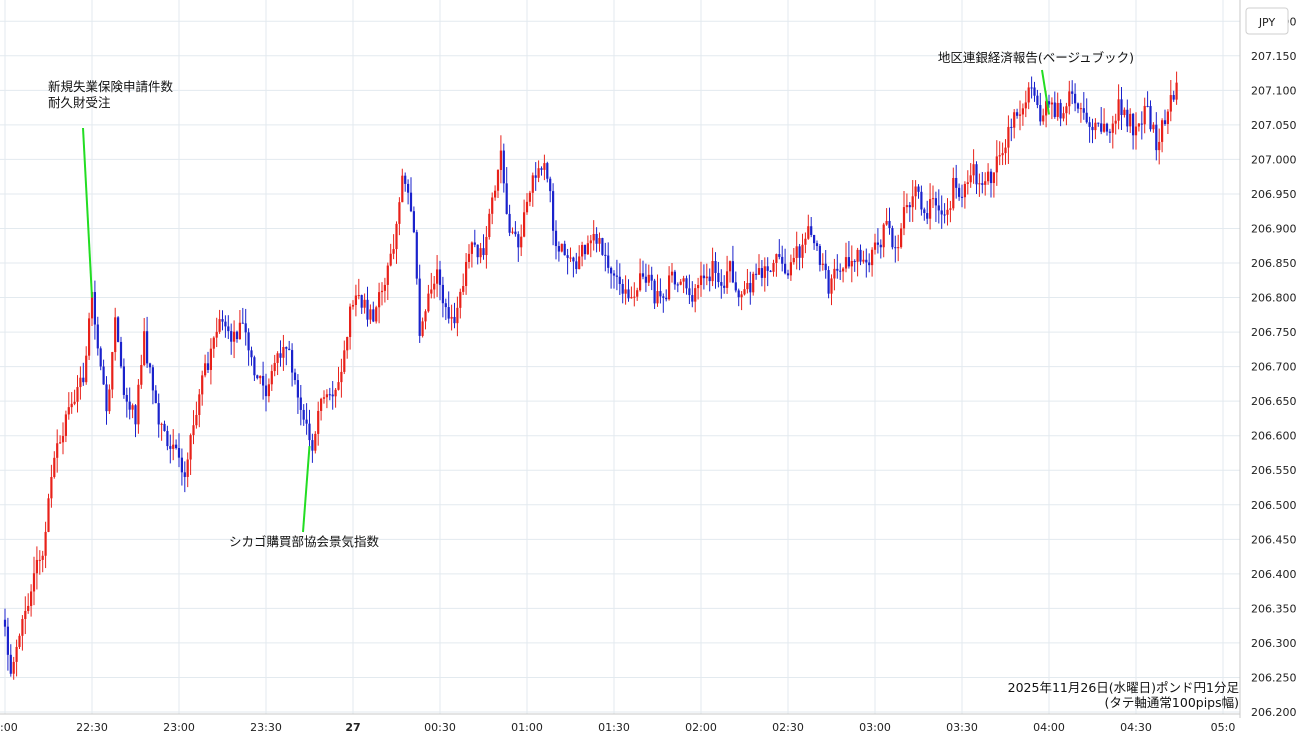 This screenshot has width=1300, height=745. I want to click on y-tick-label: 206.800, so click(1274, 298).